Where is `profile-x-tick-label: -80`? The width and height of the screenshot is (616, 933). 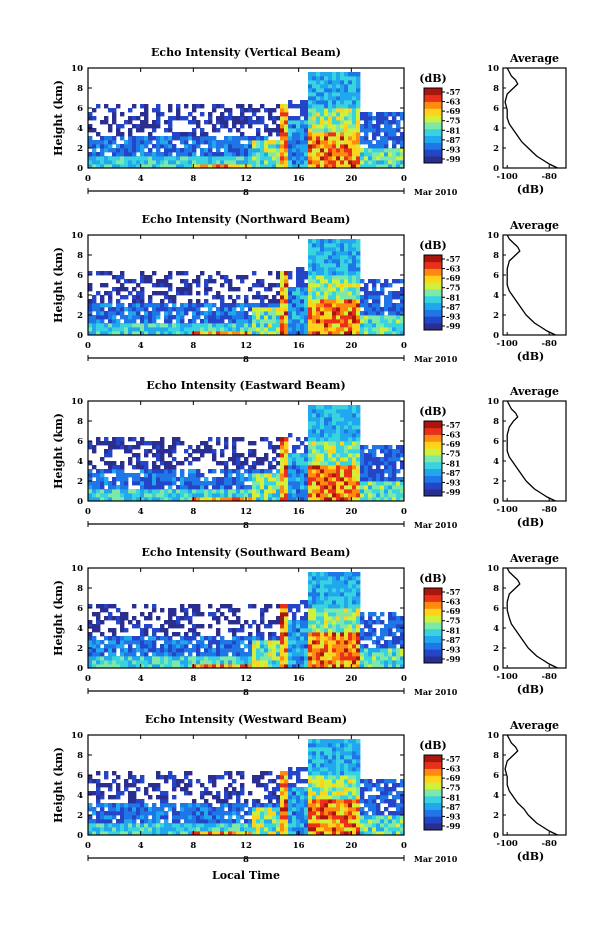 profile-x-tick-label: -80 is located at coordinates (549, 677).